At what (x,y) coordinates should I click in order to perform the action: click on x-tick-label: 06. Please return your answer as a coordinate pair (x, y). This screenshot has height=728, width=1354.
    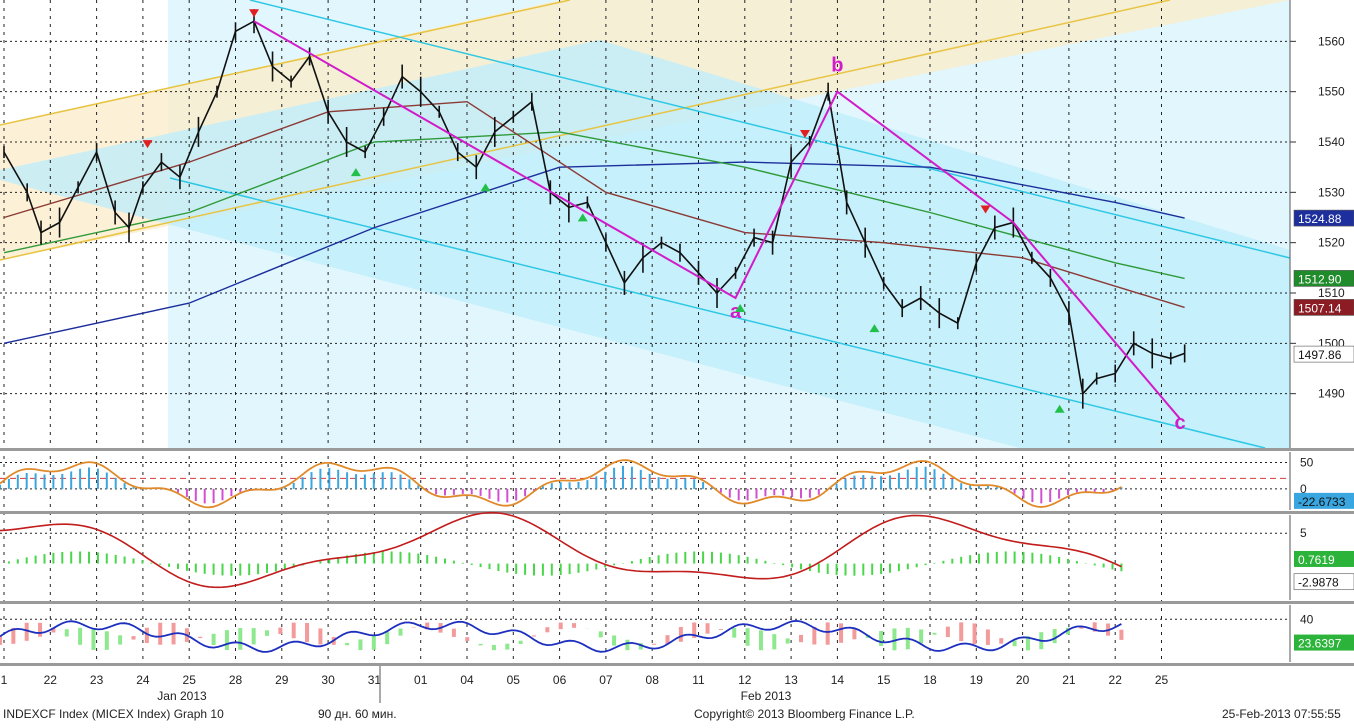
    Looking at the image, I should click on (560, 680).